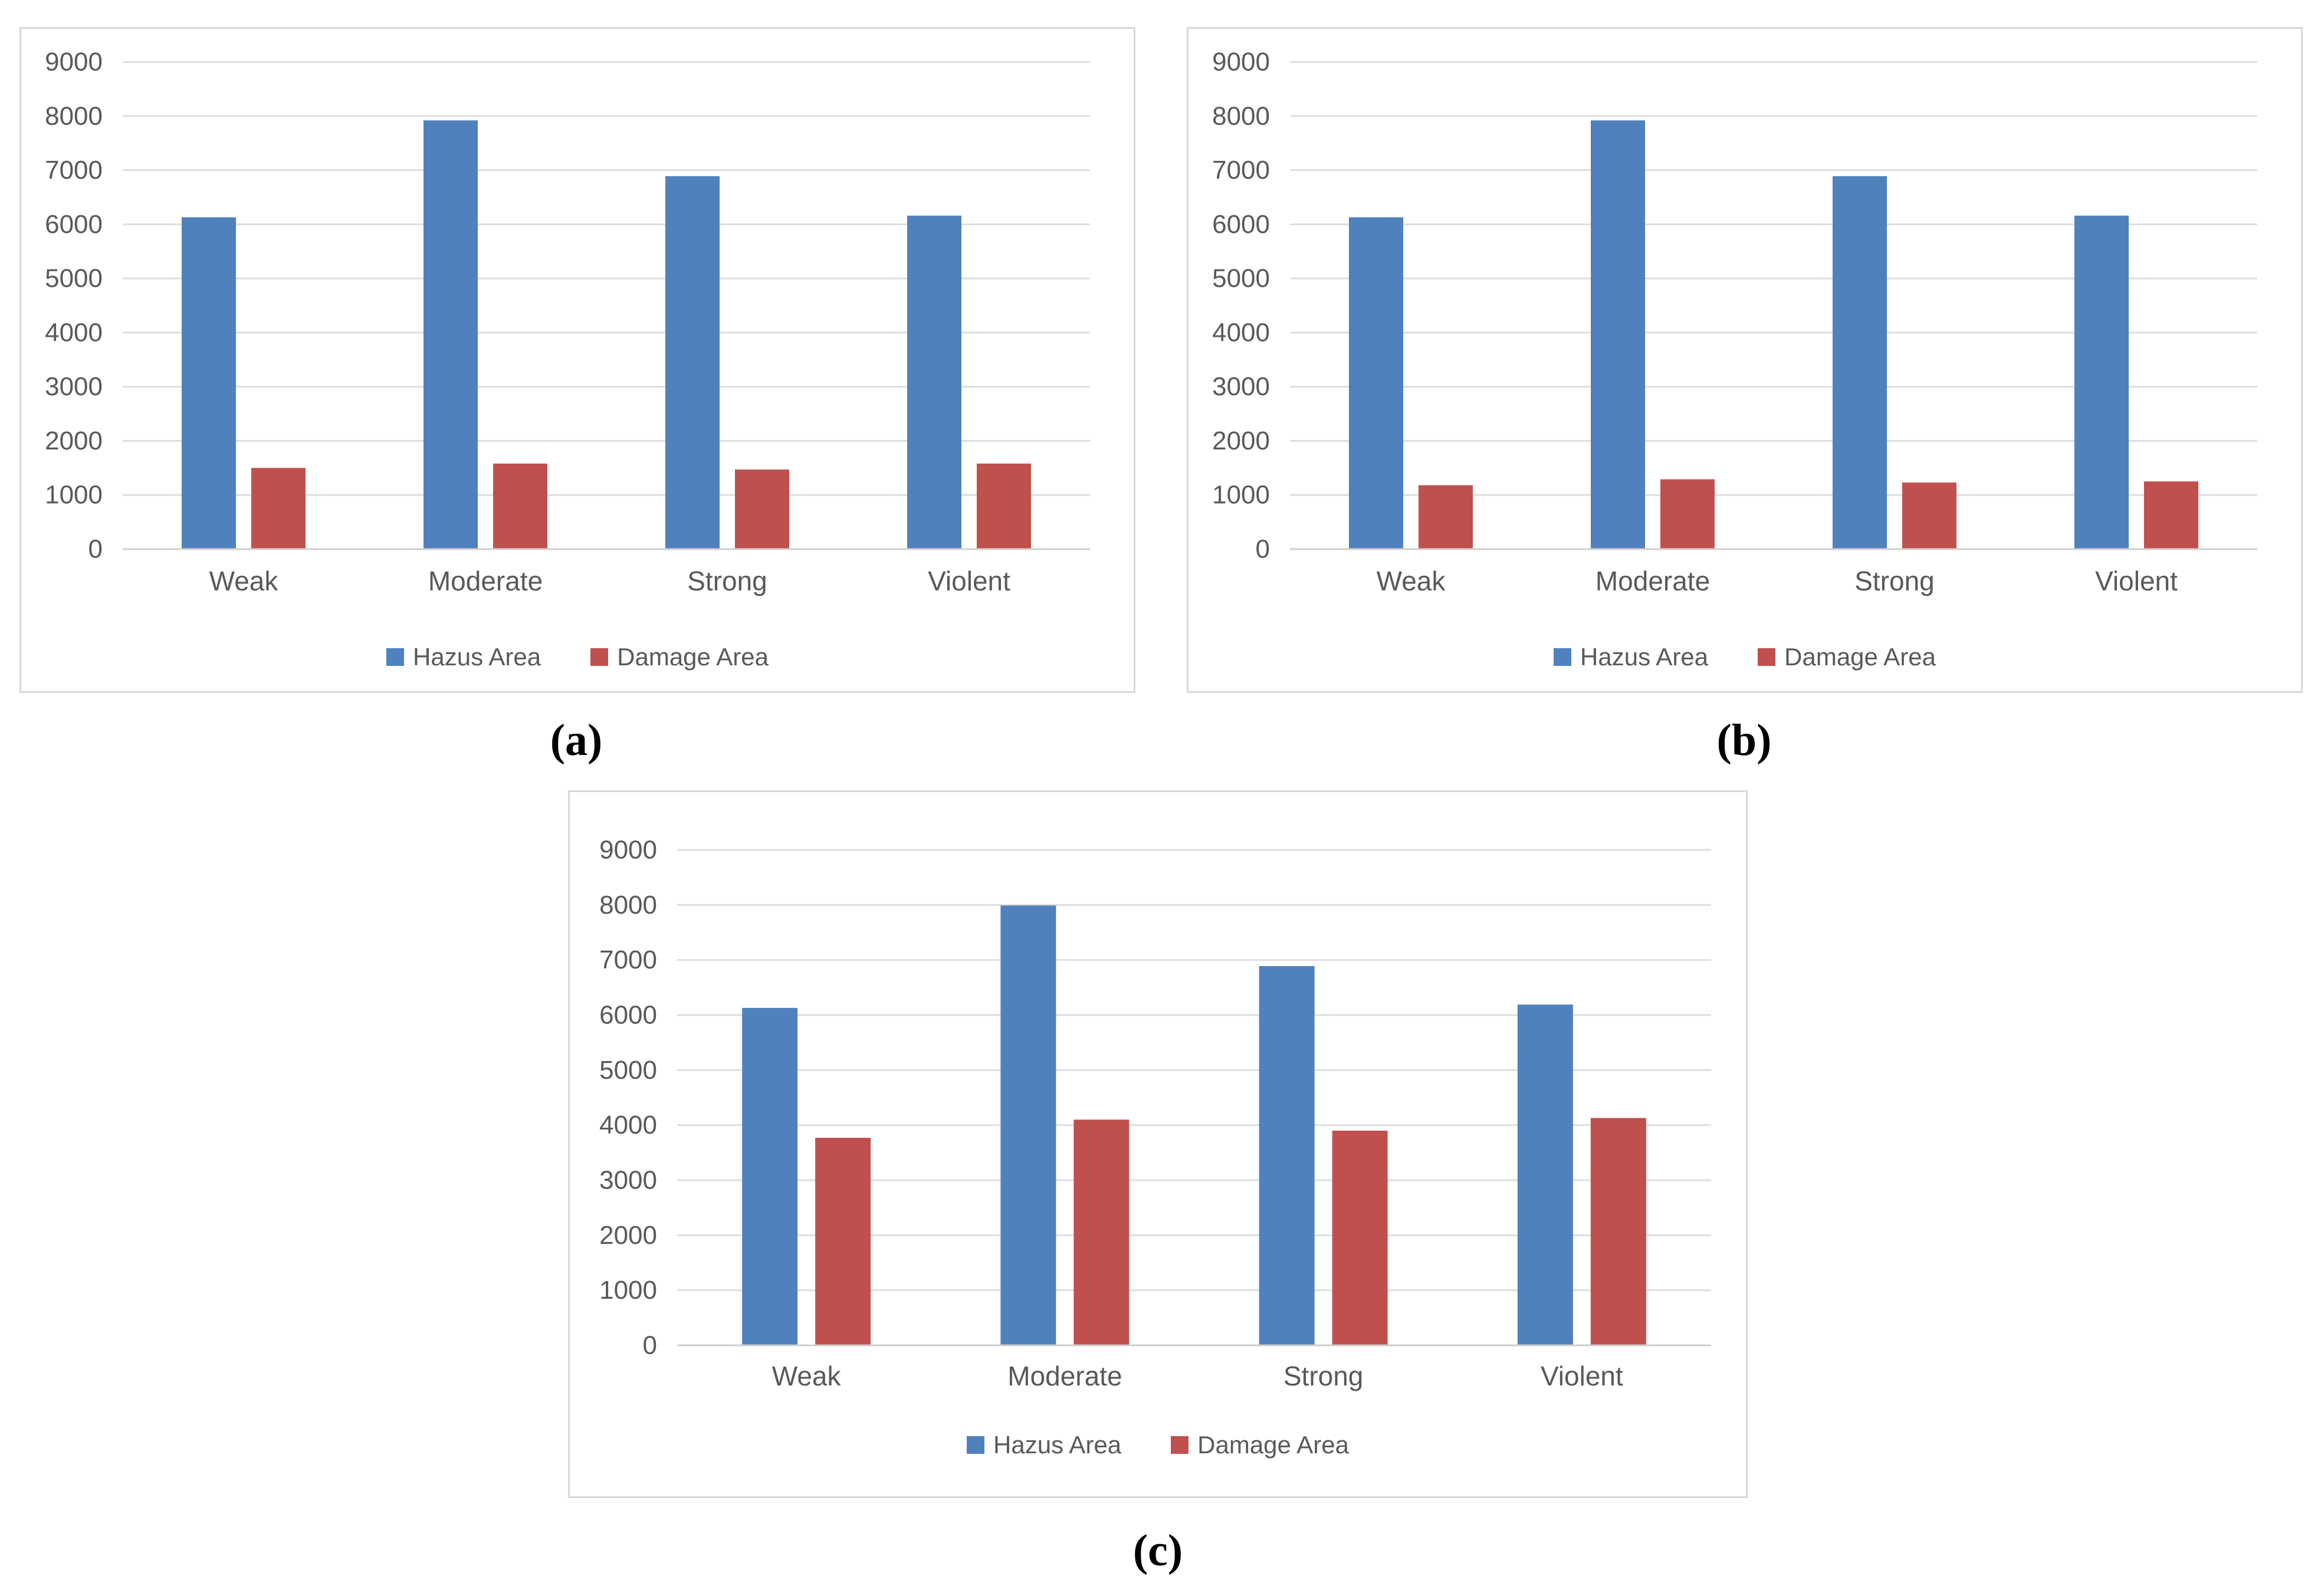 The width and height of the screenshot is (2308, 1596). Describe the element at coordinates (1744, 740) in the screenshot. I see `subfigure-caption-b: (b)` at that location.